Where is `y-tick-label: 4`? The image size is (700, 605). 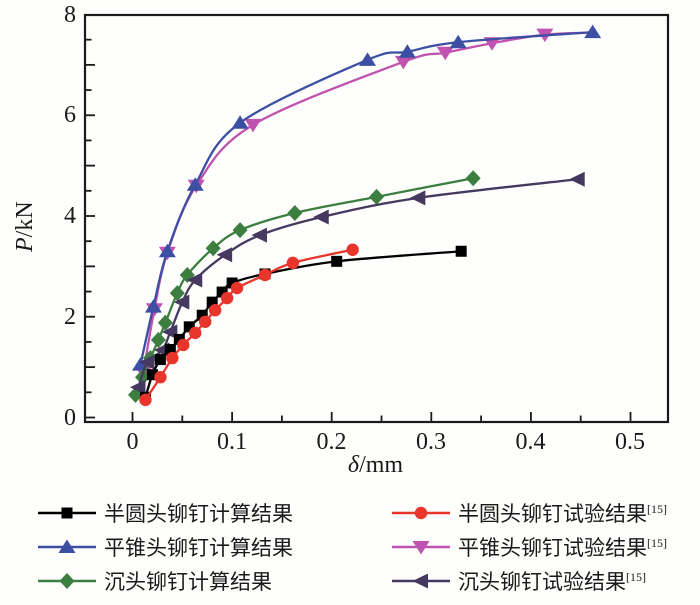
y-tick-label: 4 is located at coordinates (70, 216).